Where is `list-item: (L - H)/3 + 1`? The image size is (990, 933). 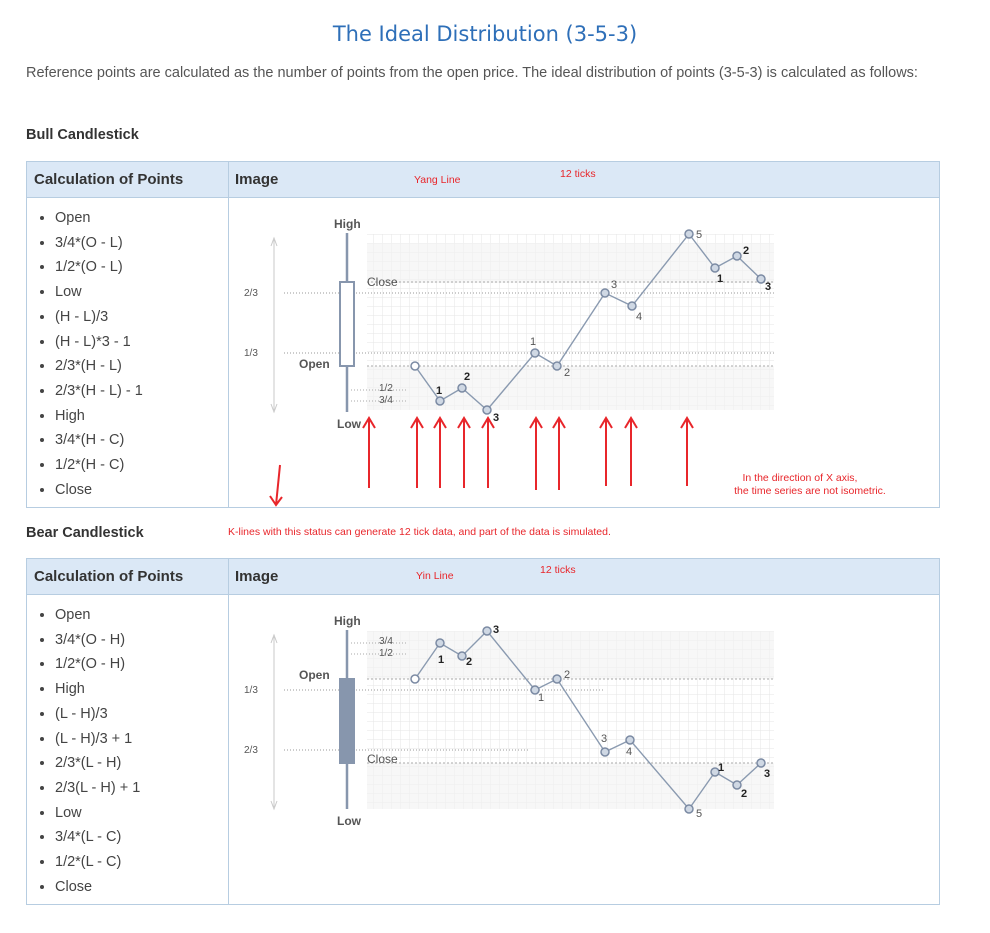 list-item: (L - H)/3 + 1 is located at coordinates (97, 739).